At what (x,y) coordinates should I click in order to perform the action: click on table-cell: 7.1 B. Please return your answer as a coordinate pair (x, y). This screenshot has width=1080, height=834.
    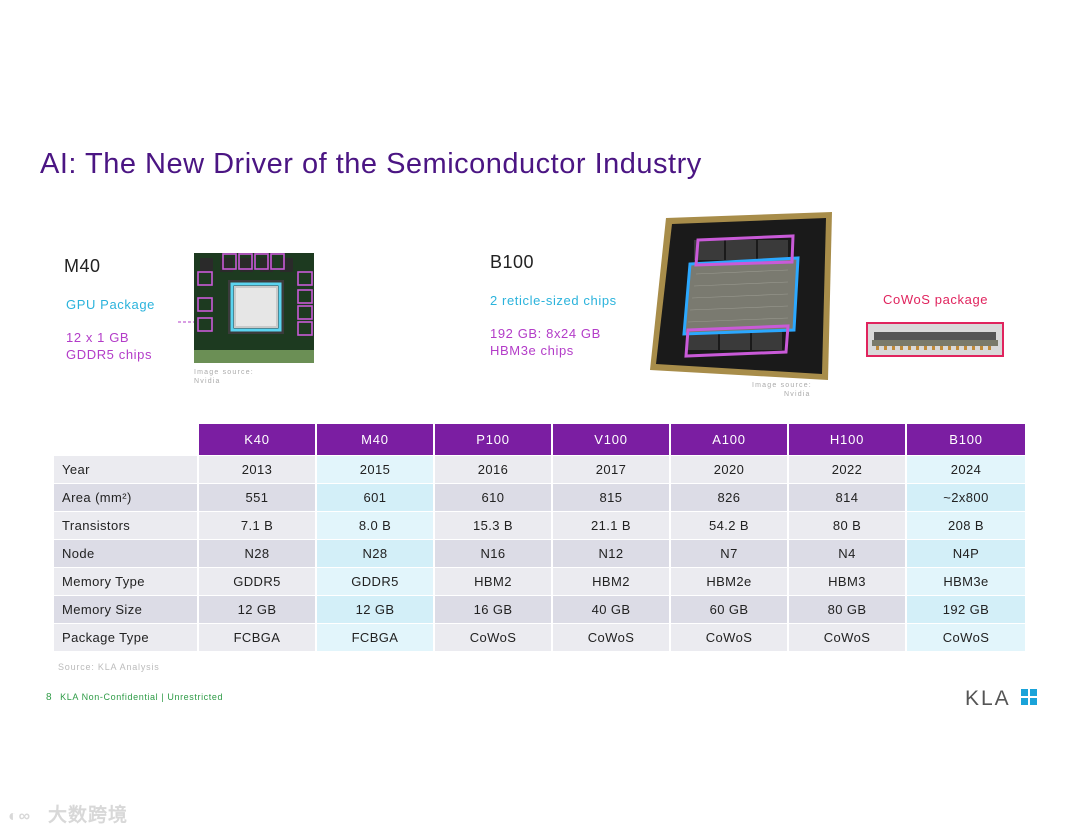
    Looking at the image, I should click on (257, 524).